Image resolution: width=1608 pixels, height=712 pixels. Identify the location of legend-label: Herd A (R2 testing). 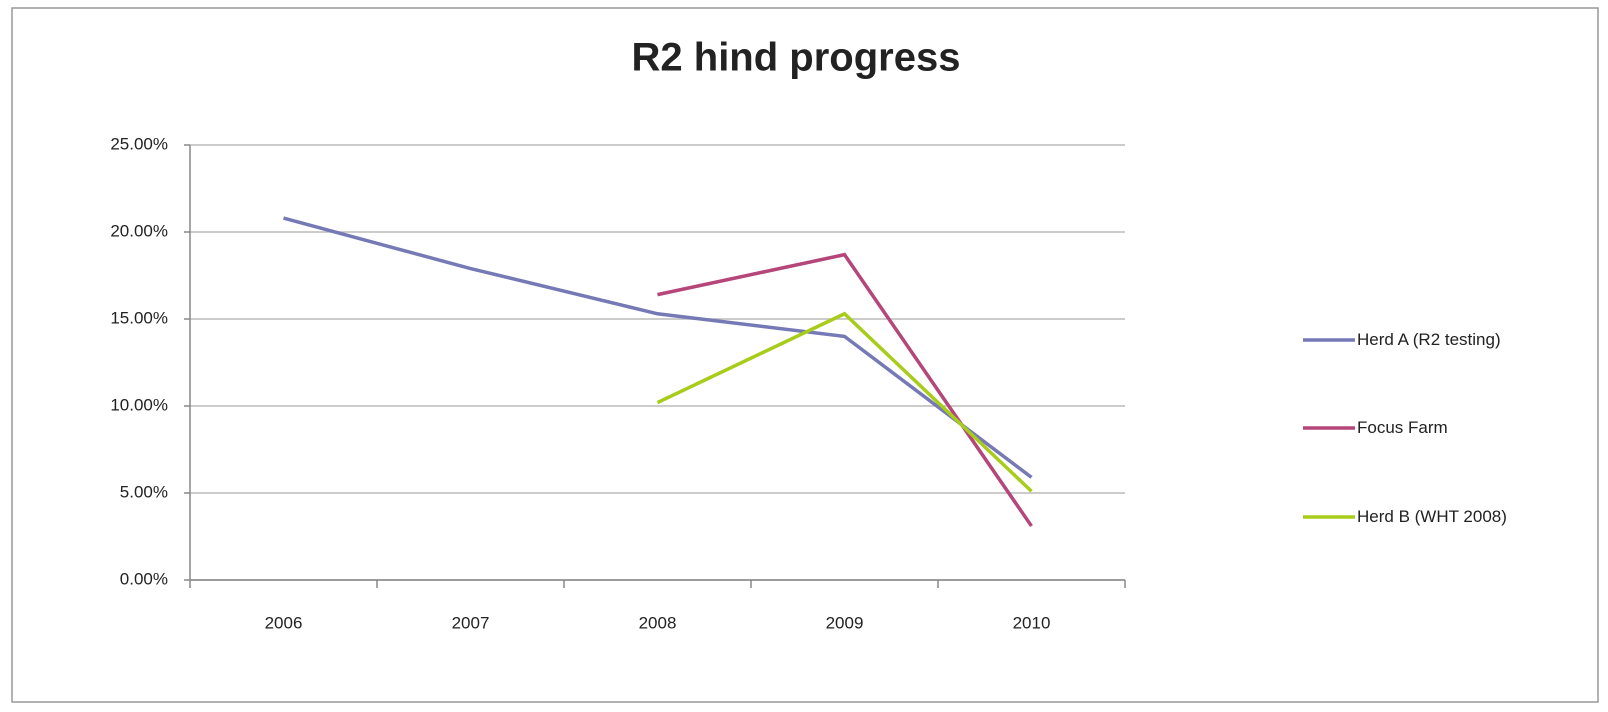
(1429, 339).